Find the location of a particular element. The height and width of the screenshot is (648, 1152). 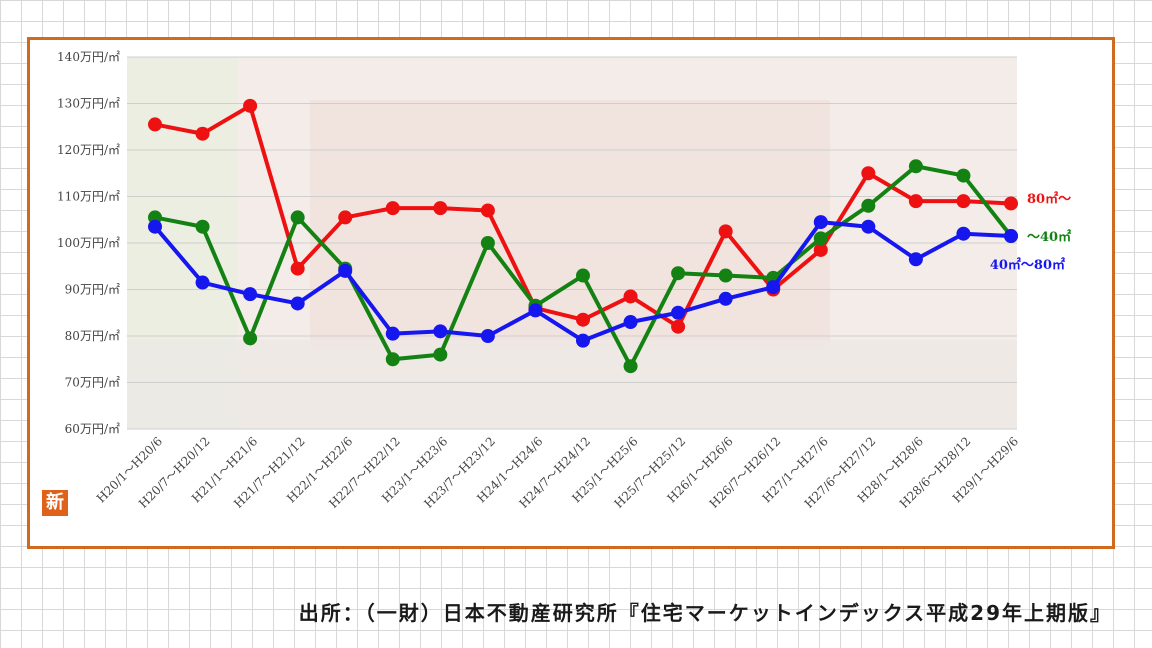

y-tick-label: 130万円/㎡ is located at coordinates (88, 104).